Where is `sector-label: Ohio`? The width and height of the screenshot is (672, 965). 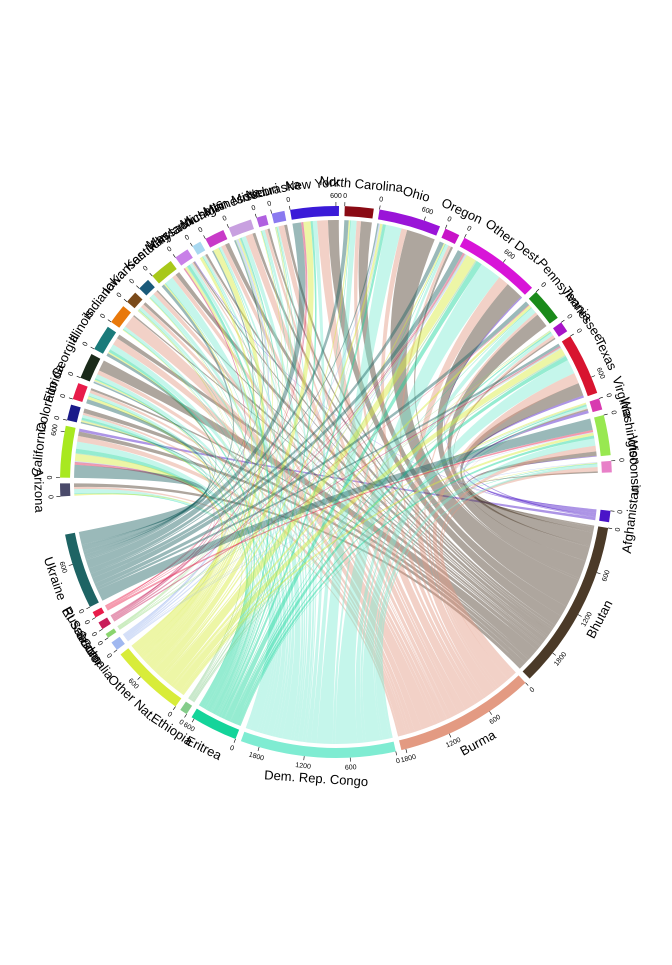
sector-label: Ohio is located at coordinates (416, 194).